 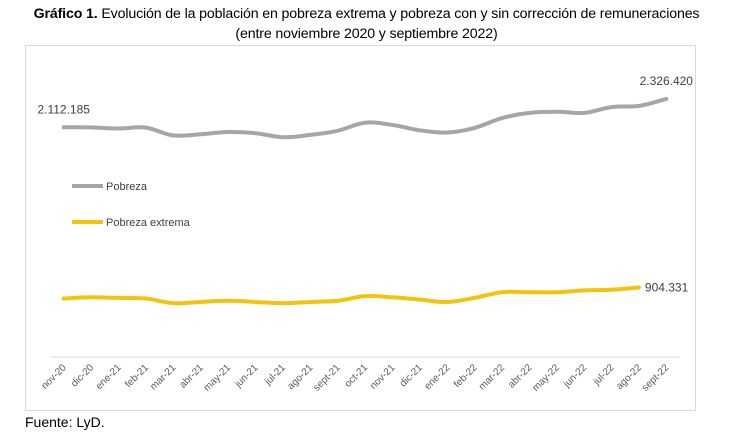 What do you see at coordinates (163, 377) in the screenshot?
I see `x-tick-label-mar-21: mar-21` at bounding box center [163, 377].